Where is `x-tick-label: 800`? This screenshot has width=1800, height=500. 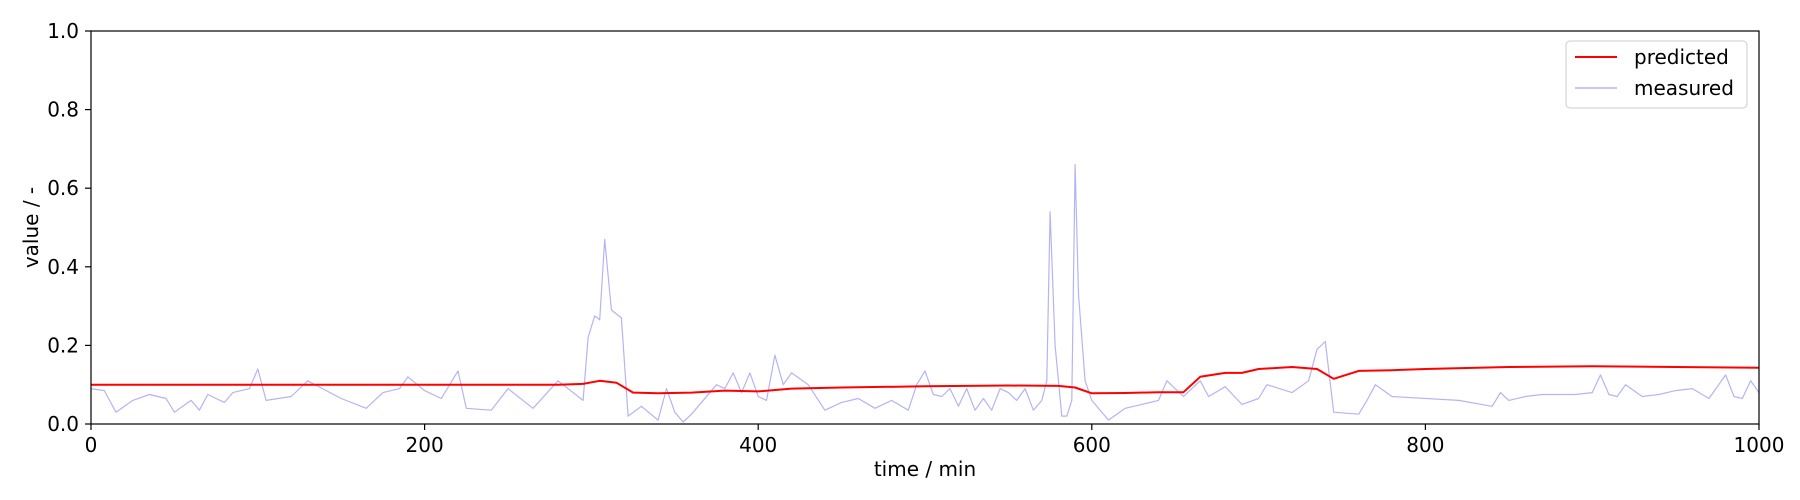 x-tick-label: 800 is located at coordinates (1425, 445).